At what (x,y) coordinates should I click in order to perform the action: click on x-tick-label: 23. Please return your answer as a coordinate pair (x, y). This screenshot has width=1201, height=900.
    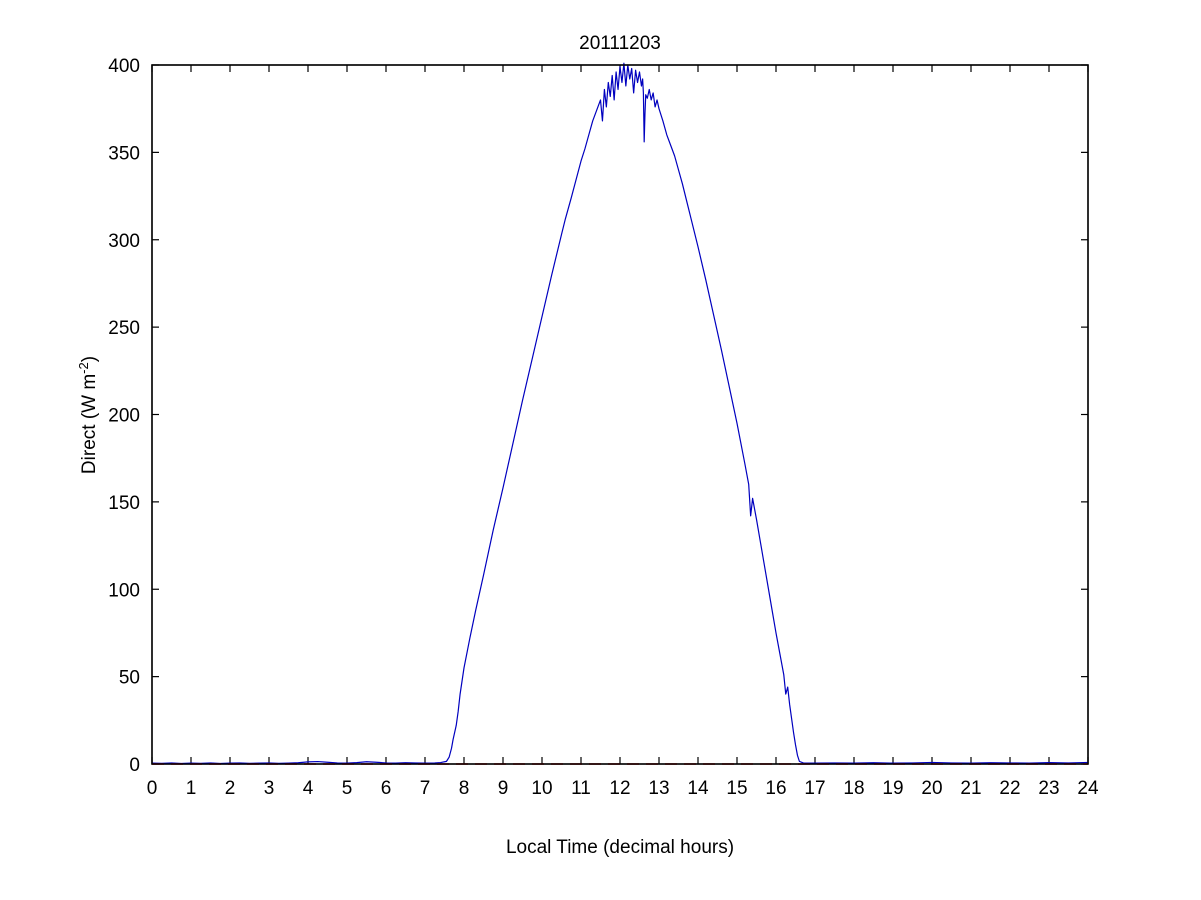
    Looking at the image, I should click on (1048, 788).